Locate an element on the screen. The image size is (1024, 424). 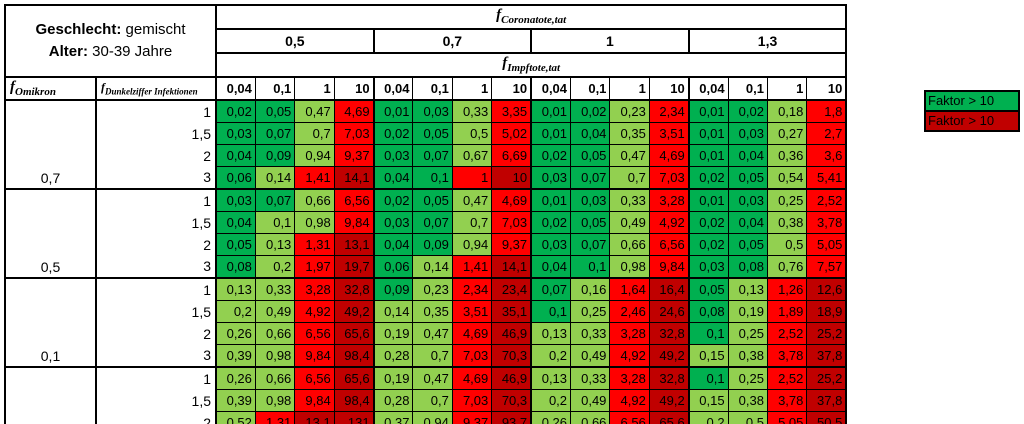
omikron-subscript: Omikron is located at coordinates (35, 91).